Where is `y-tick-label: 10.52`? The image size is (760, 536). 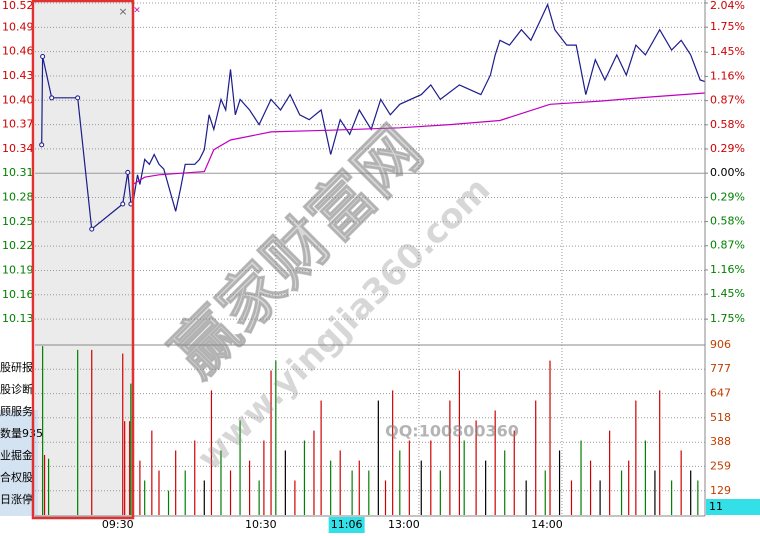
y-tick-label: 10.52 is located at coordinates (18, 6).